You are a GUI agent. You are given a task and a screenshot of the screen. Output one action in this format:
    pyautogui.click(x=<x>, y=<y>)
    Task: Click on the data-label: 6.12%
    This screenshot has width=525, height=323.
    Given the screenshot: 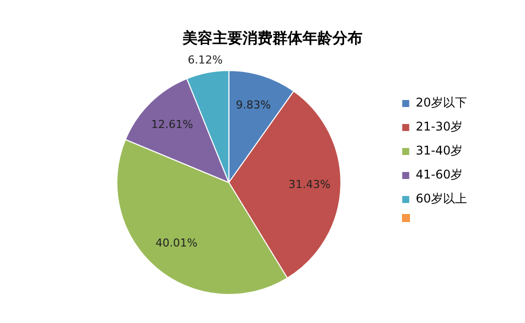 What is the action you would take?
    pyautogui.click(x=205, y=60)
    